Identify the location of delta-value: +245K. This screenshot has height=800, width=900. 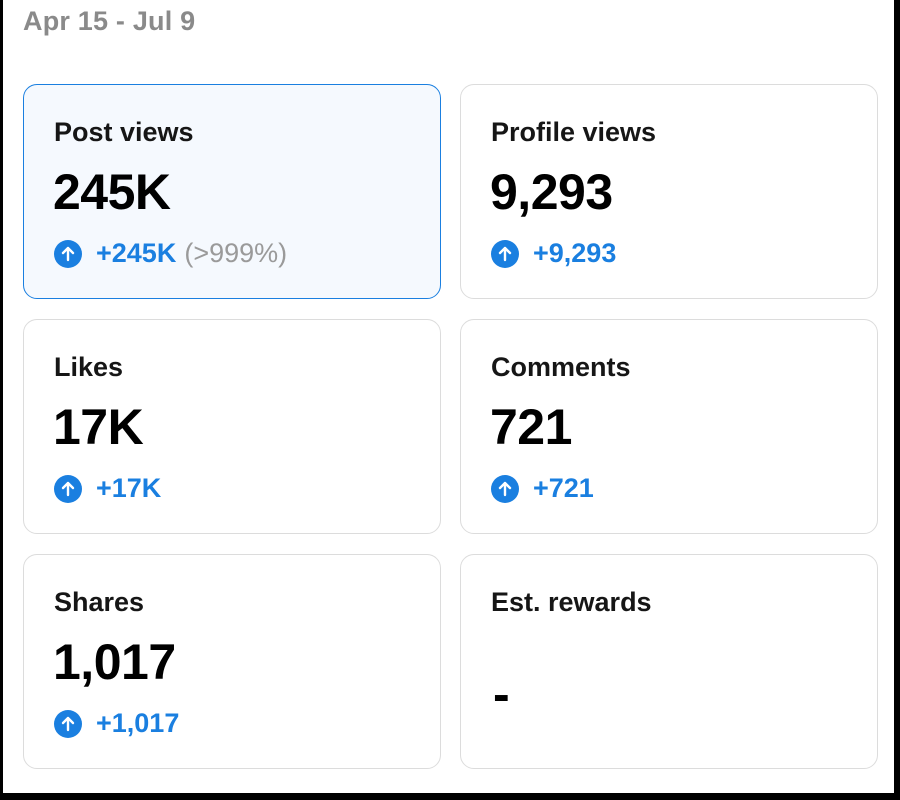
(136, 253).